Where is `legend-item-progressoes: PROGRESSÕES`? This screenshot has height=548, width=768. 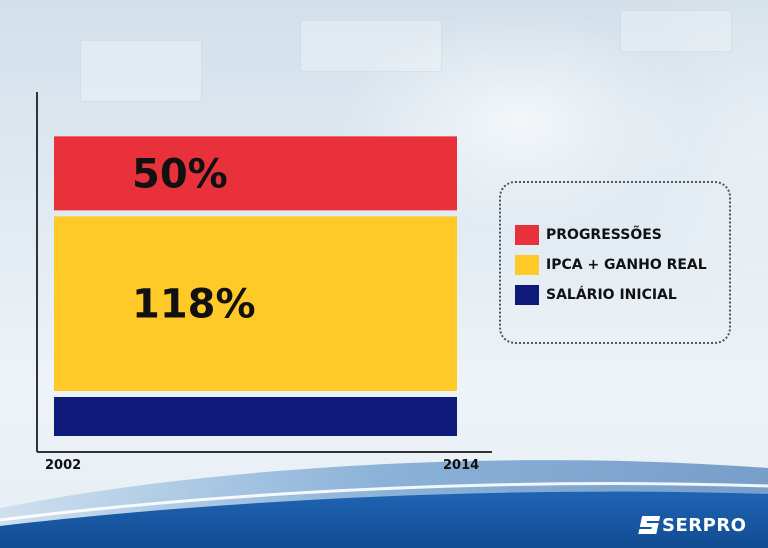
legend-item-progressoes: PROGRESSÕES is located at coordinates (588, 235).